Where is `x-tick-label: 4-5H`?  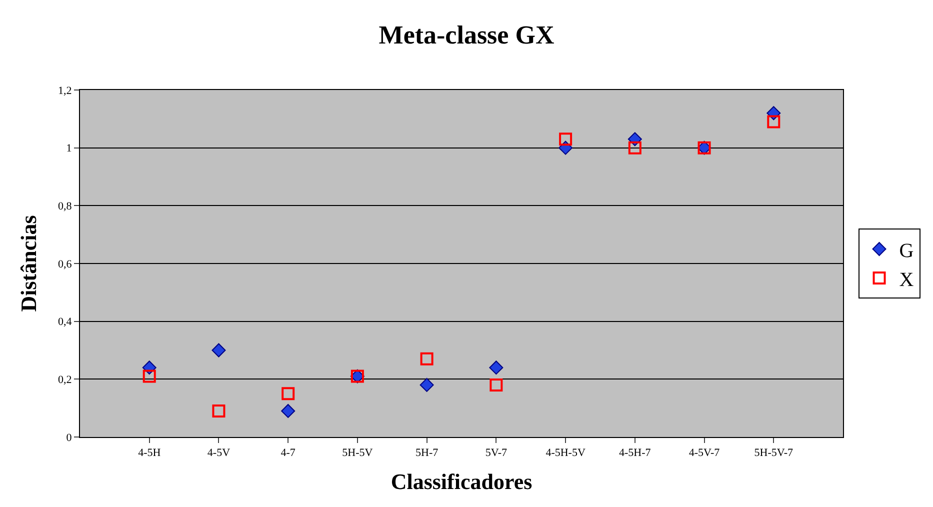 x-tick-label: 4-5H is located at coordinates (149, 453).